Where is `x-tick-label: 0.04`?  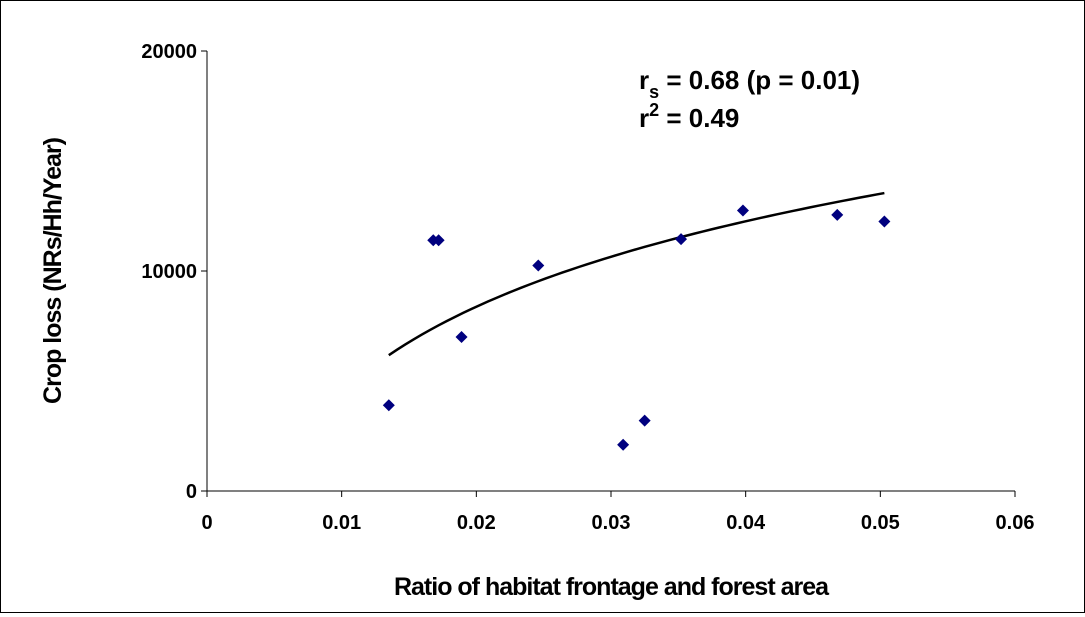
x-tick-label: 0.04 is located at coordinates (746, 523).